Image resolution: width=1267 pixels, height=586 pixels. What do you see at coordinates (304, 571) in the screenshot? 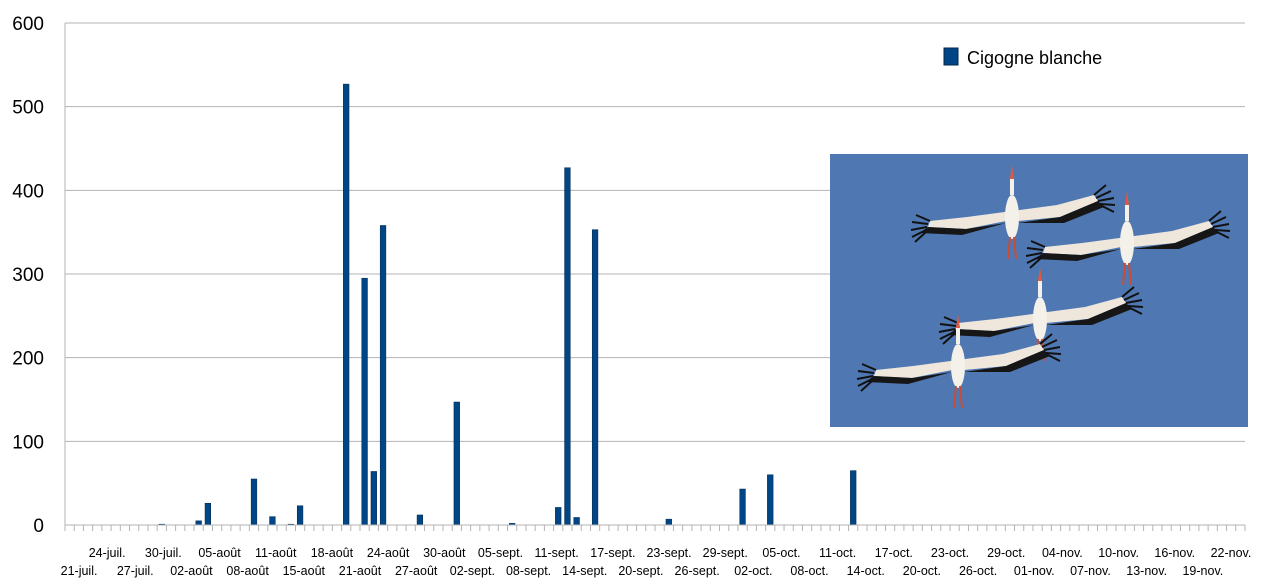
I see `x-tick-label: 15-août` at bounding box center [304, 571].